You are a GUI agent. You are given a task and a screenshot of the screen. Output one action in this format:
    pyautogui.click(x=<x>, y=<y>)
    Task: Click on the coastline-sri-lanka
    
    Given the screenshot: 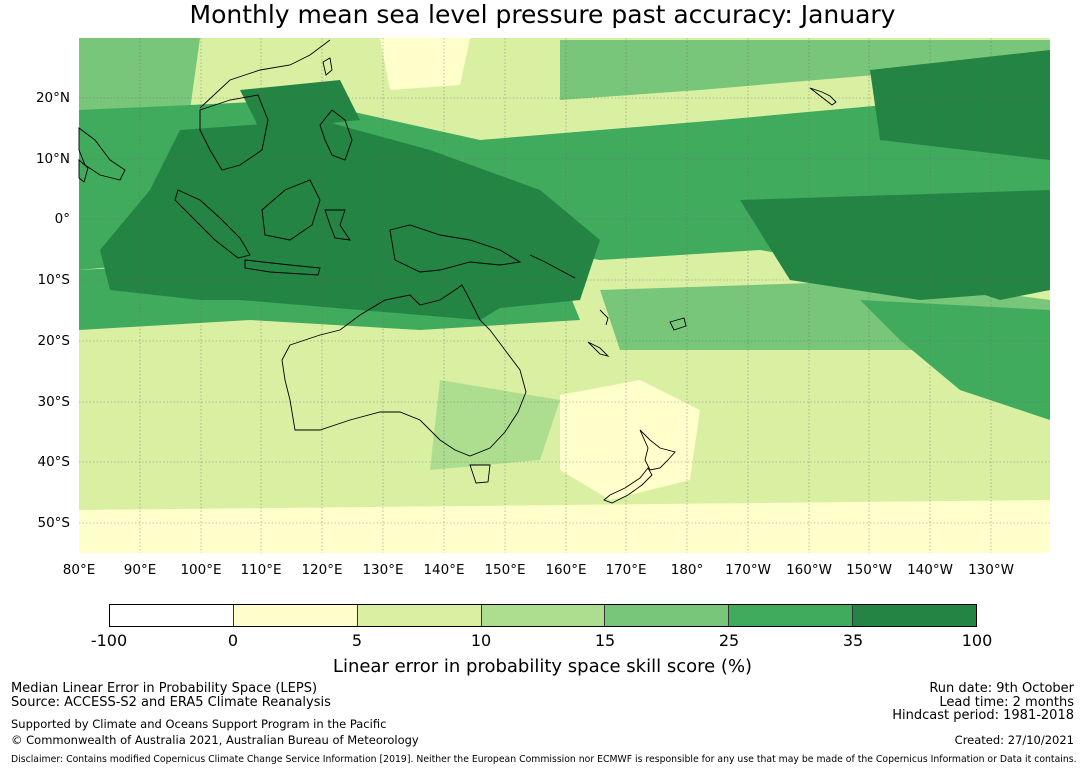 What is the action you would take?
    pyautogui.click(x=83, y=170)
    